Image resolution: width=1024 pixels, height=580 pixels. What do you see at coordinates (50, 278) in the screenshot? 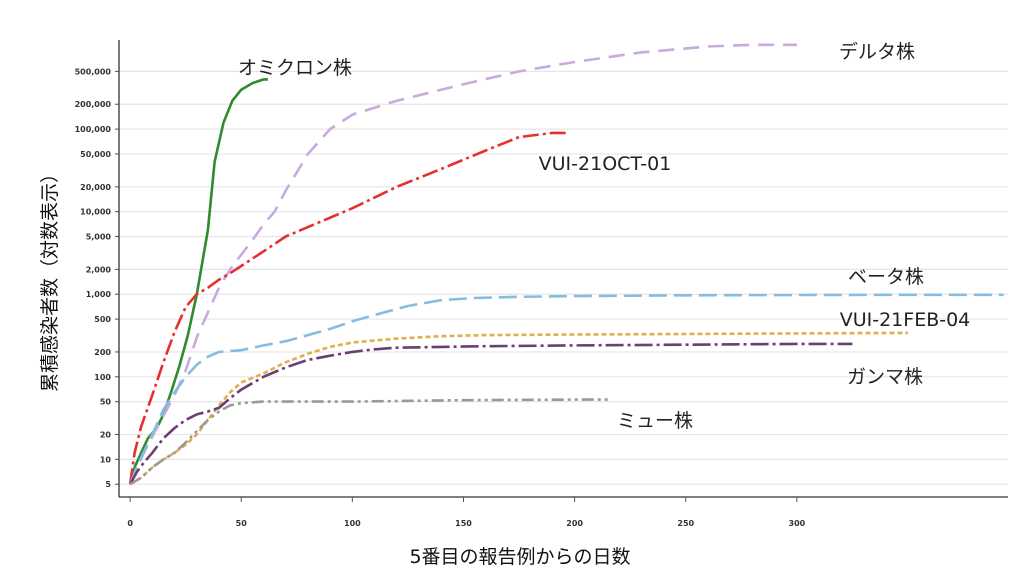
I see `y-axis-title: 累積感染者数（対数表示）` at bounding box center [50, 278].